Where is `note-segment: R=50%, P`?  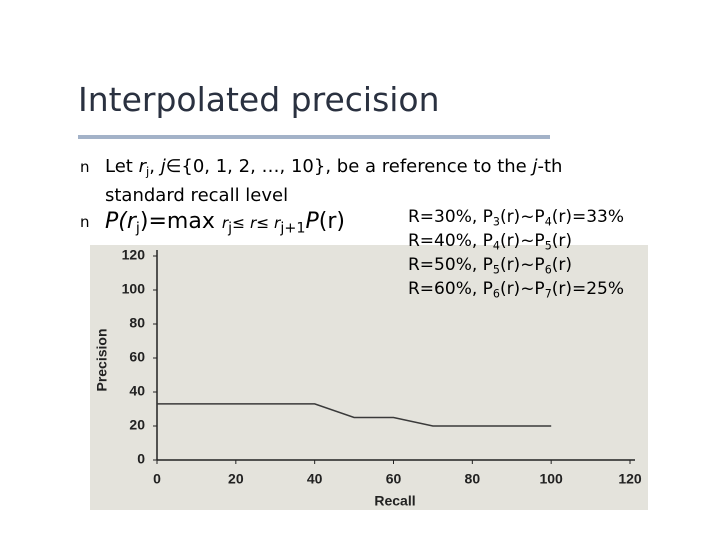
note-segment: R=50%, P is located at coordinates (450, 265).